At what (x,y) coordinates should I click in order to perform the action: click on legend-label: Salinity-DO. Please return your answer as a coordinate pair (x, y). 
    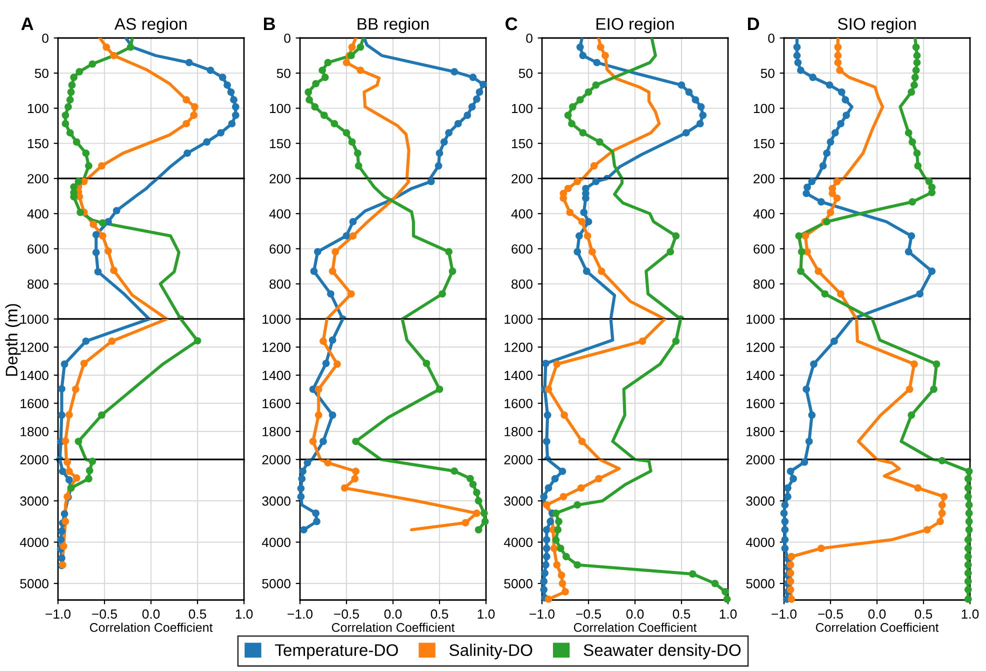
    Looking at the image, I should click on (490, 652).